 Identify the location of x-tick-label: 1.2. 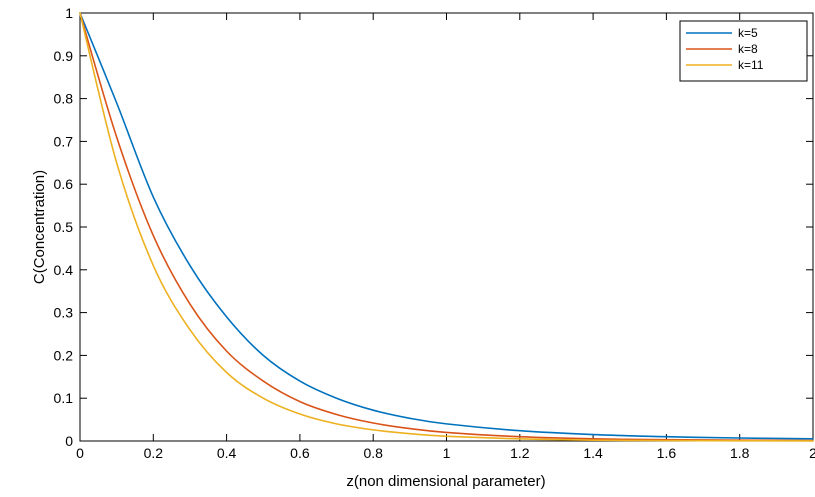
(520, 453).